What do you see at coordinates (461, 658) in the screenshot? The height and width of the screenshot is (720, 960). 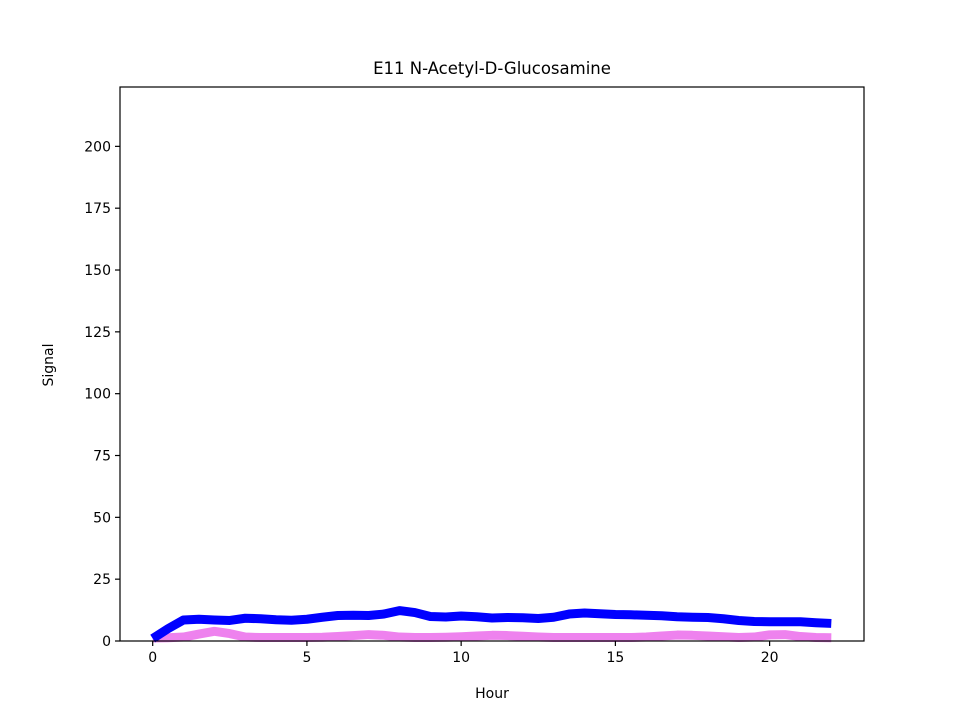 I see `x-tick-label: 10` at bounding box center [461, 658].